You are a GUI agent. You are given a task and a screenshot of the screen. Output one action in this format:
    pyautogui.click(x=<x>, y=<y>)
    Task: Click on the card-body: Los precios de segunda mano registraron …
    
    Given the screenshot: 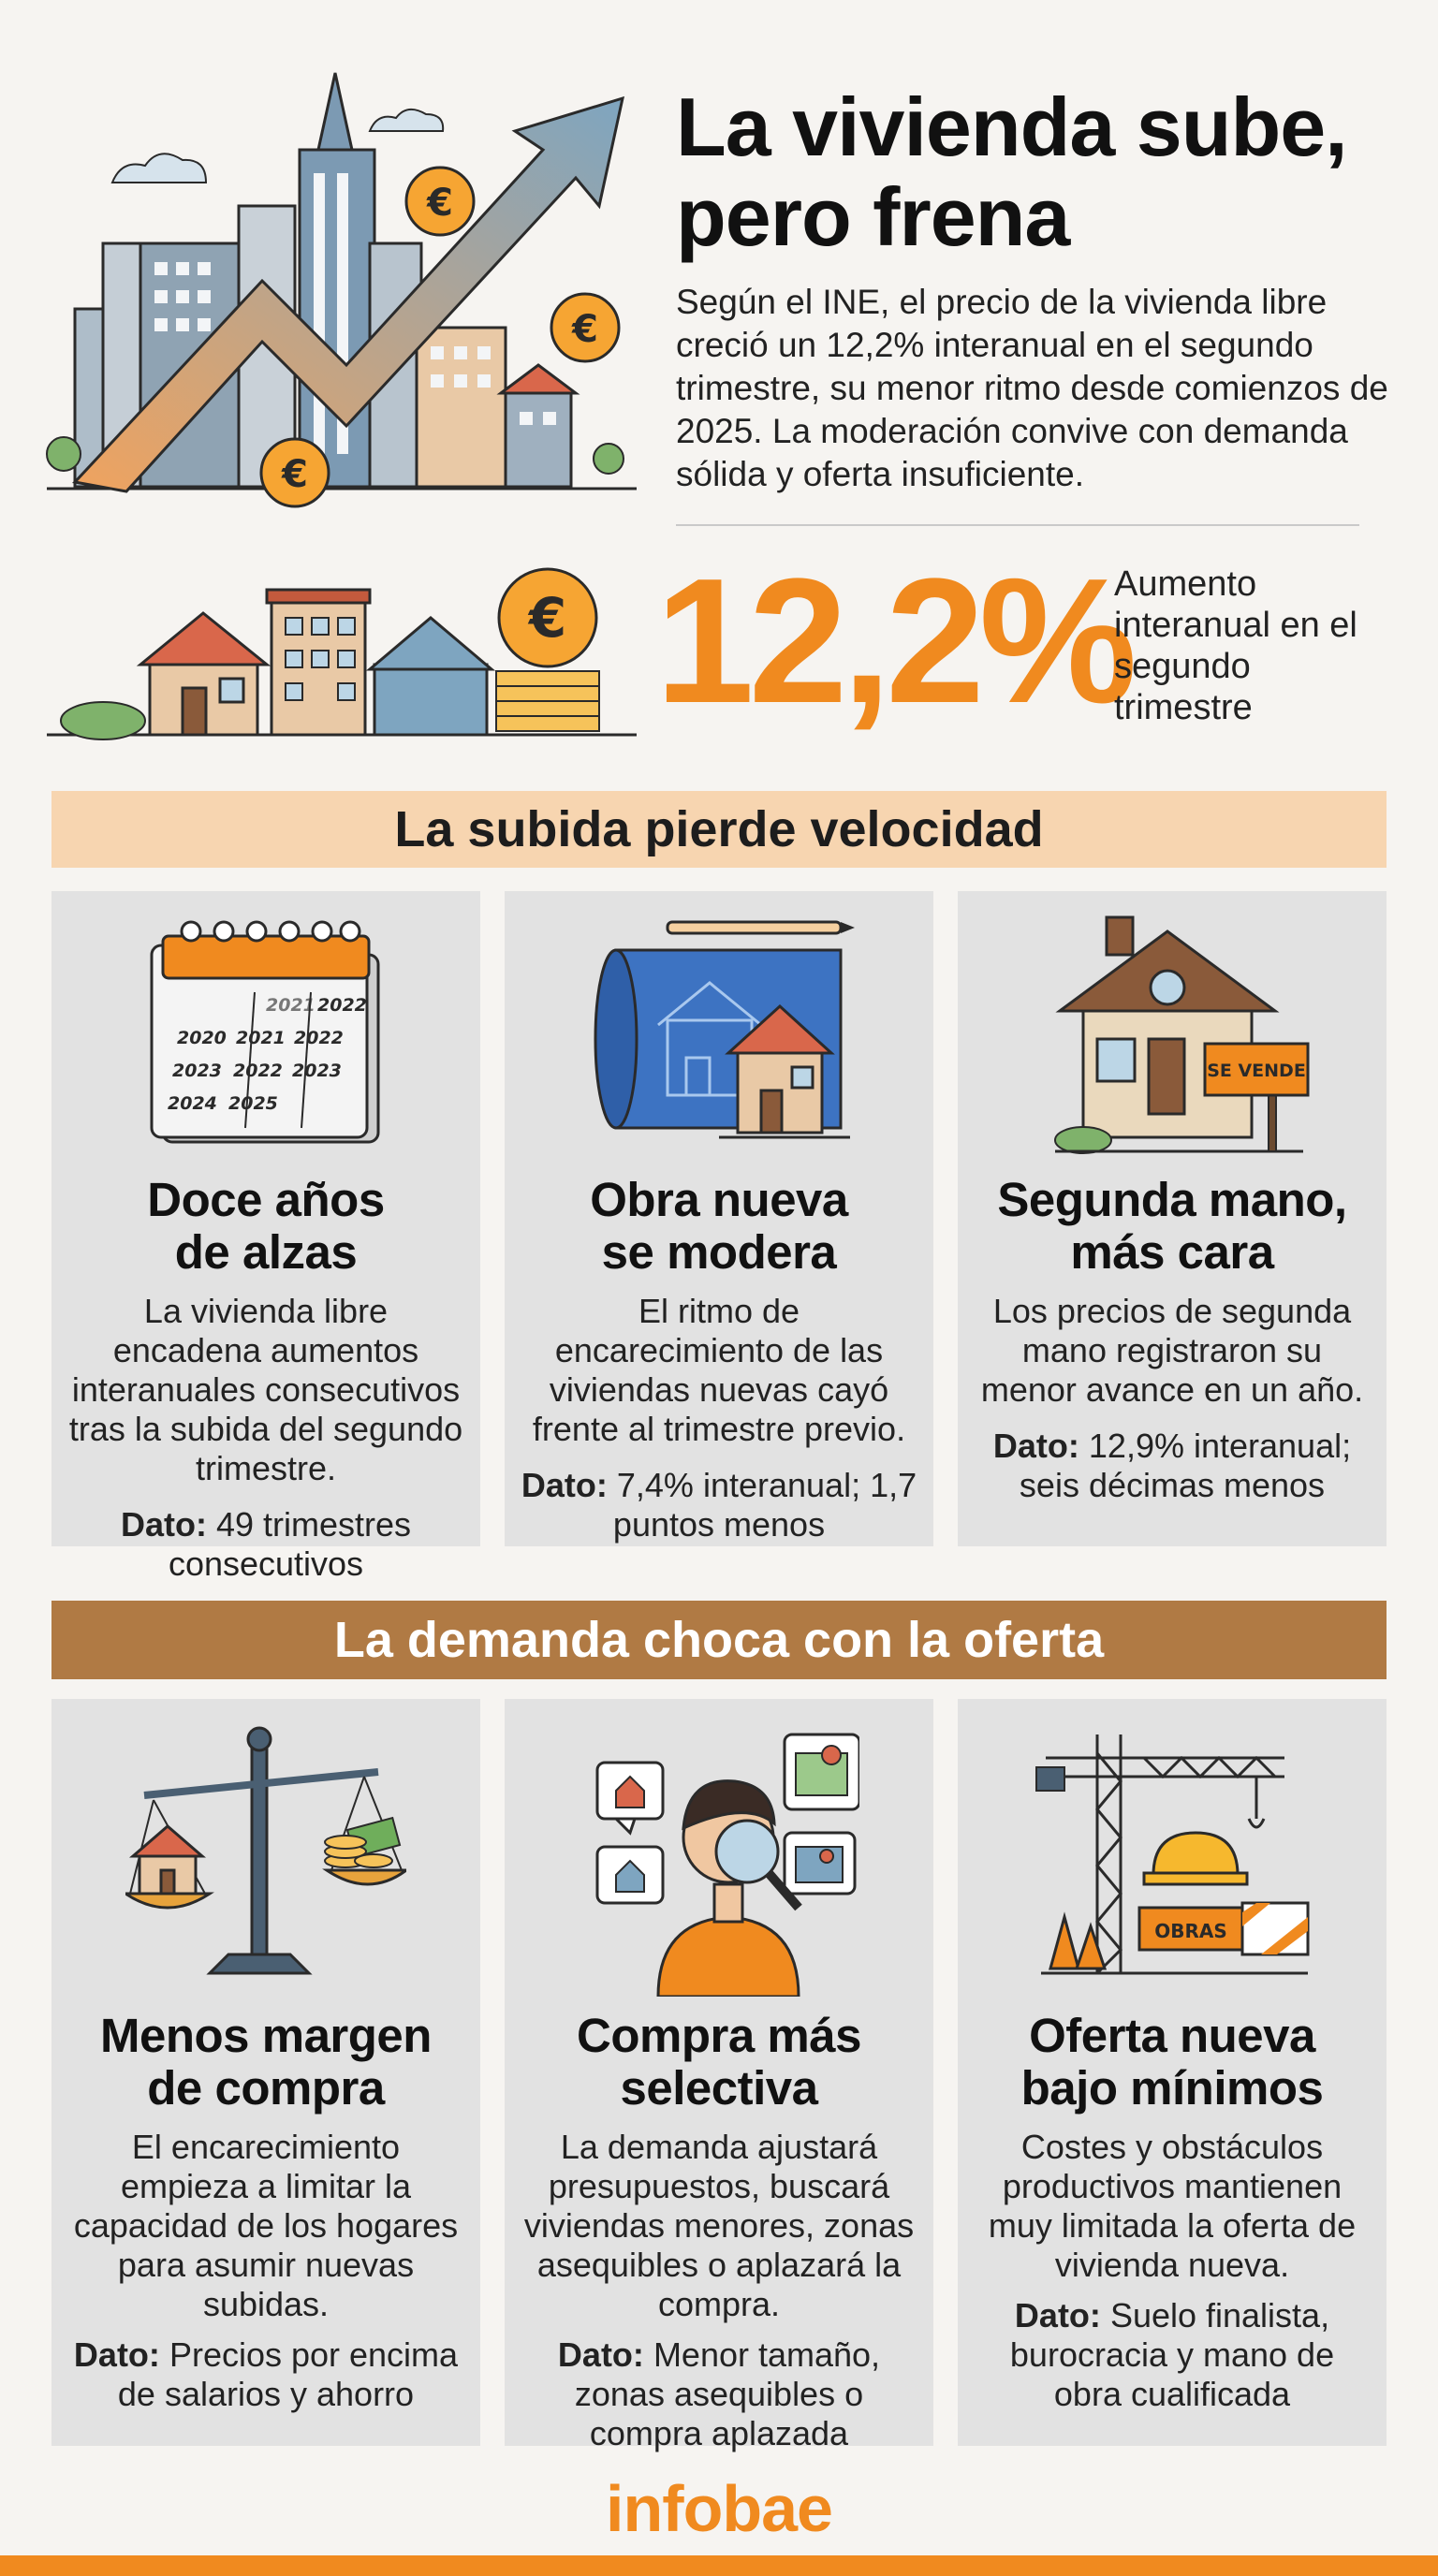 What is the action you would take?
    pyautogui.click(x=1172, y=1350)
    